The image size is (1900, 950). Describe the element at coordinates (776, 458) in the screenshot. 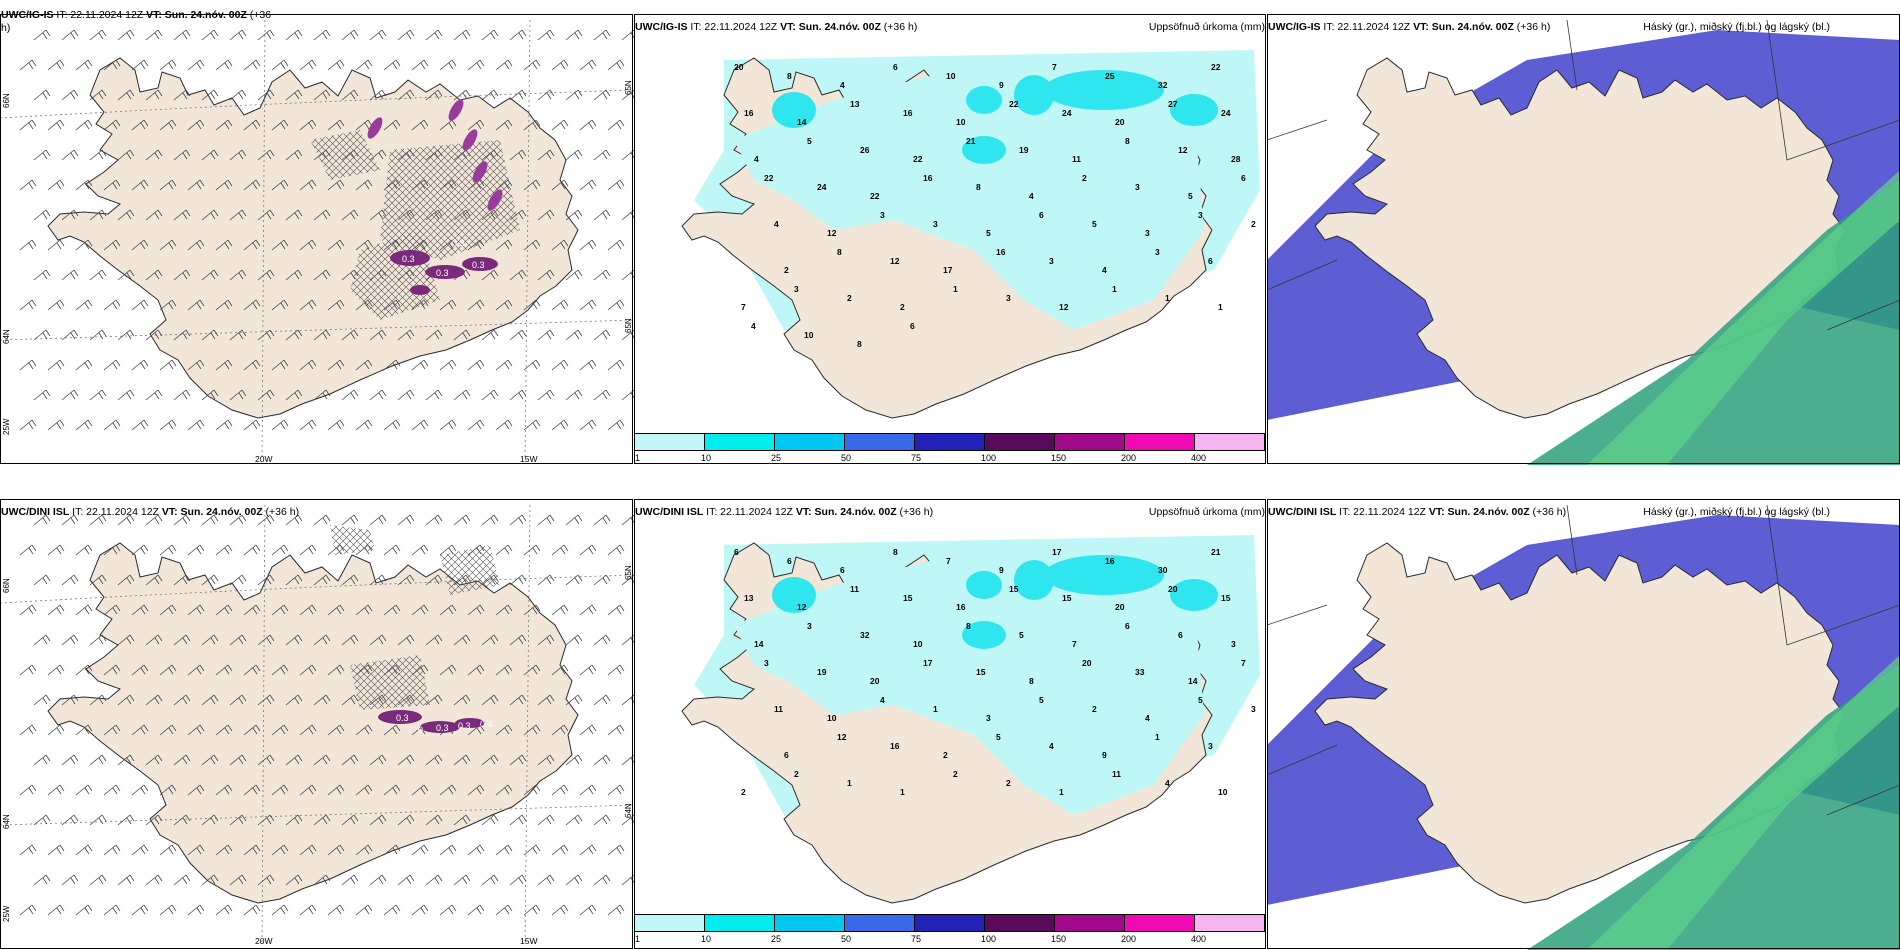

I see `colorbar-tick-label: 25` at that location.